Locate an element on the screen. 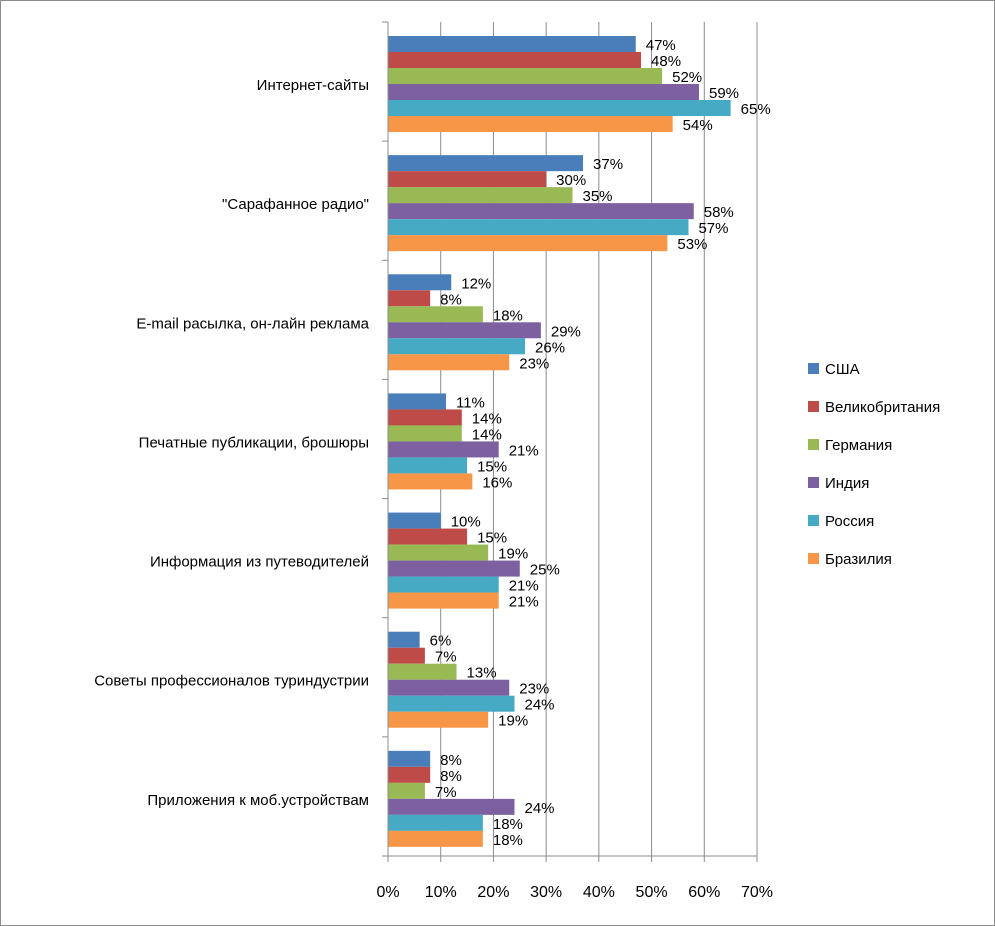 The image size is (995, 926). category-label: Советы профессионалов туриндустрии is located at coordinates (231, 681).